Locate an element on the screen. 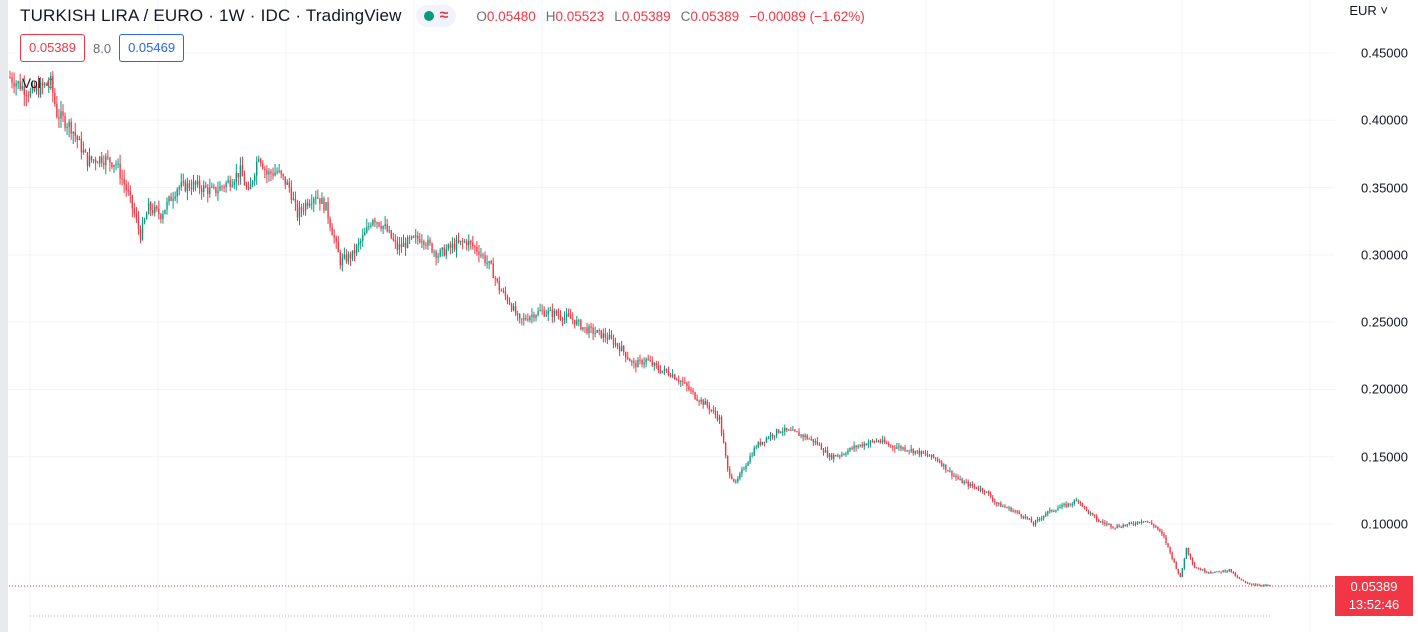 This screenshot has height=632, width=1418. buy-button: 0.05469 is located at coordinates (152, 48).